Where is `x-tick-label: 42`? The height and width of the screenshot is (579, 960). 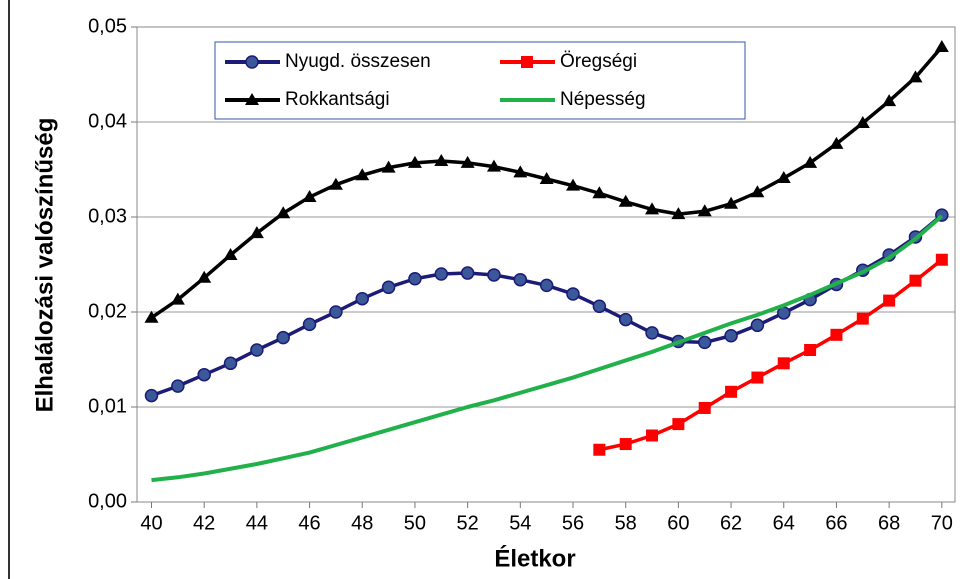 x-tick-label: 42 is located at coordinates (204, 523).